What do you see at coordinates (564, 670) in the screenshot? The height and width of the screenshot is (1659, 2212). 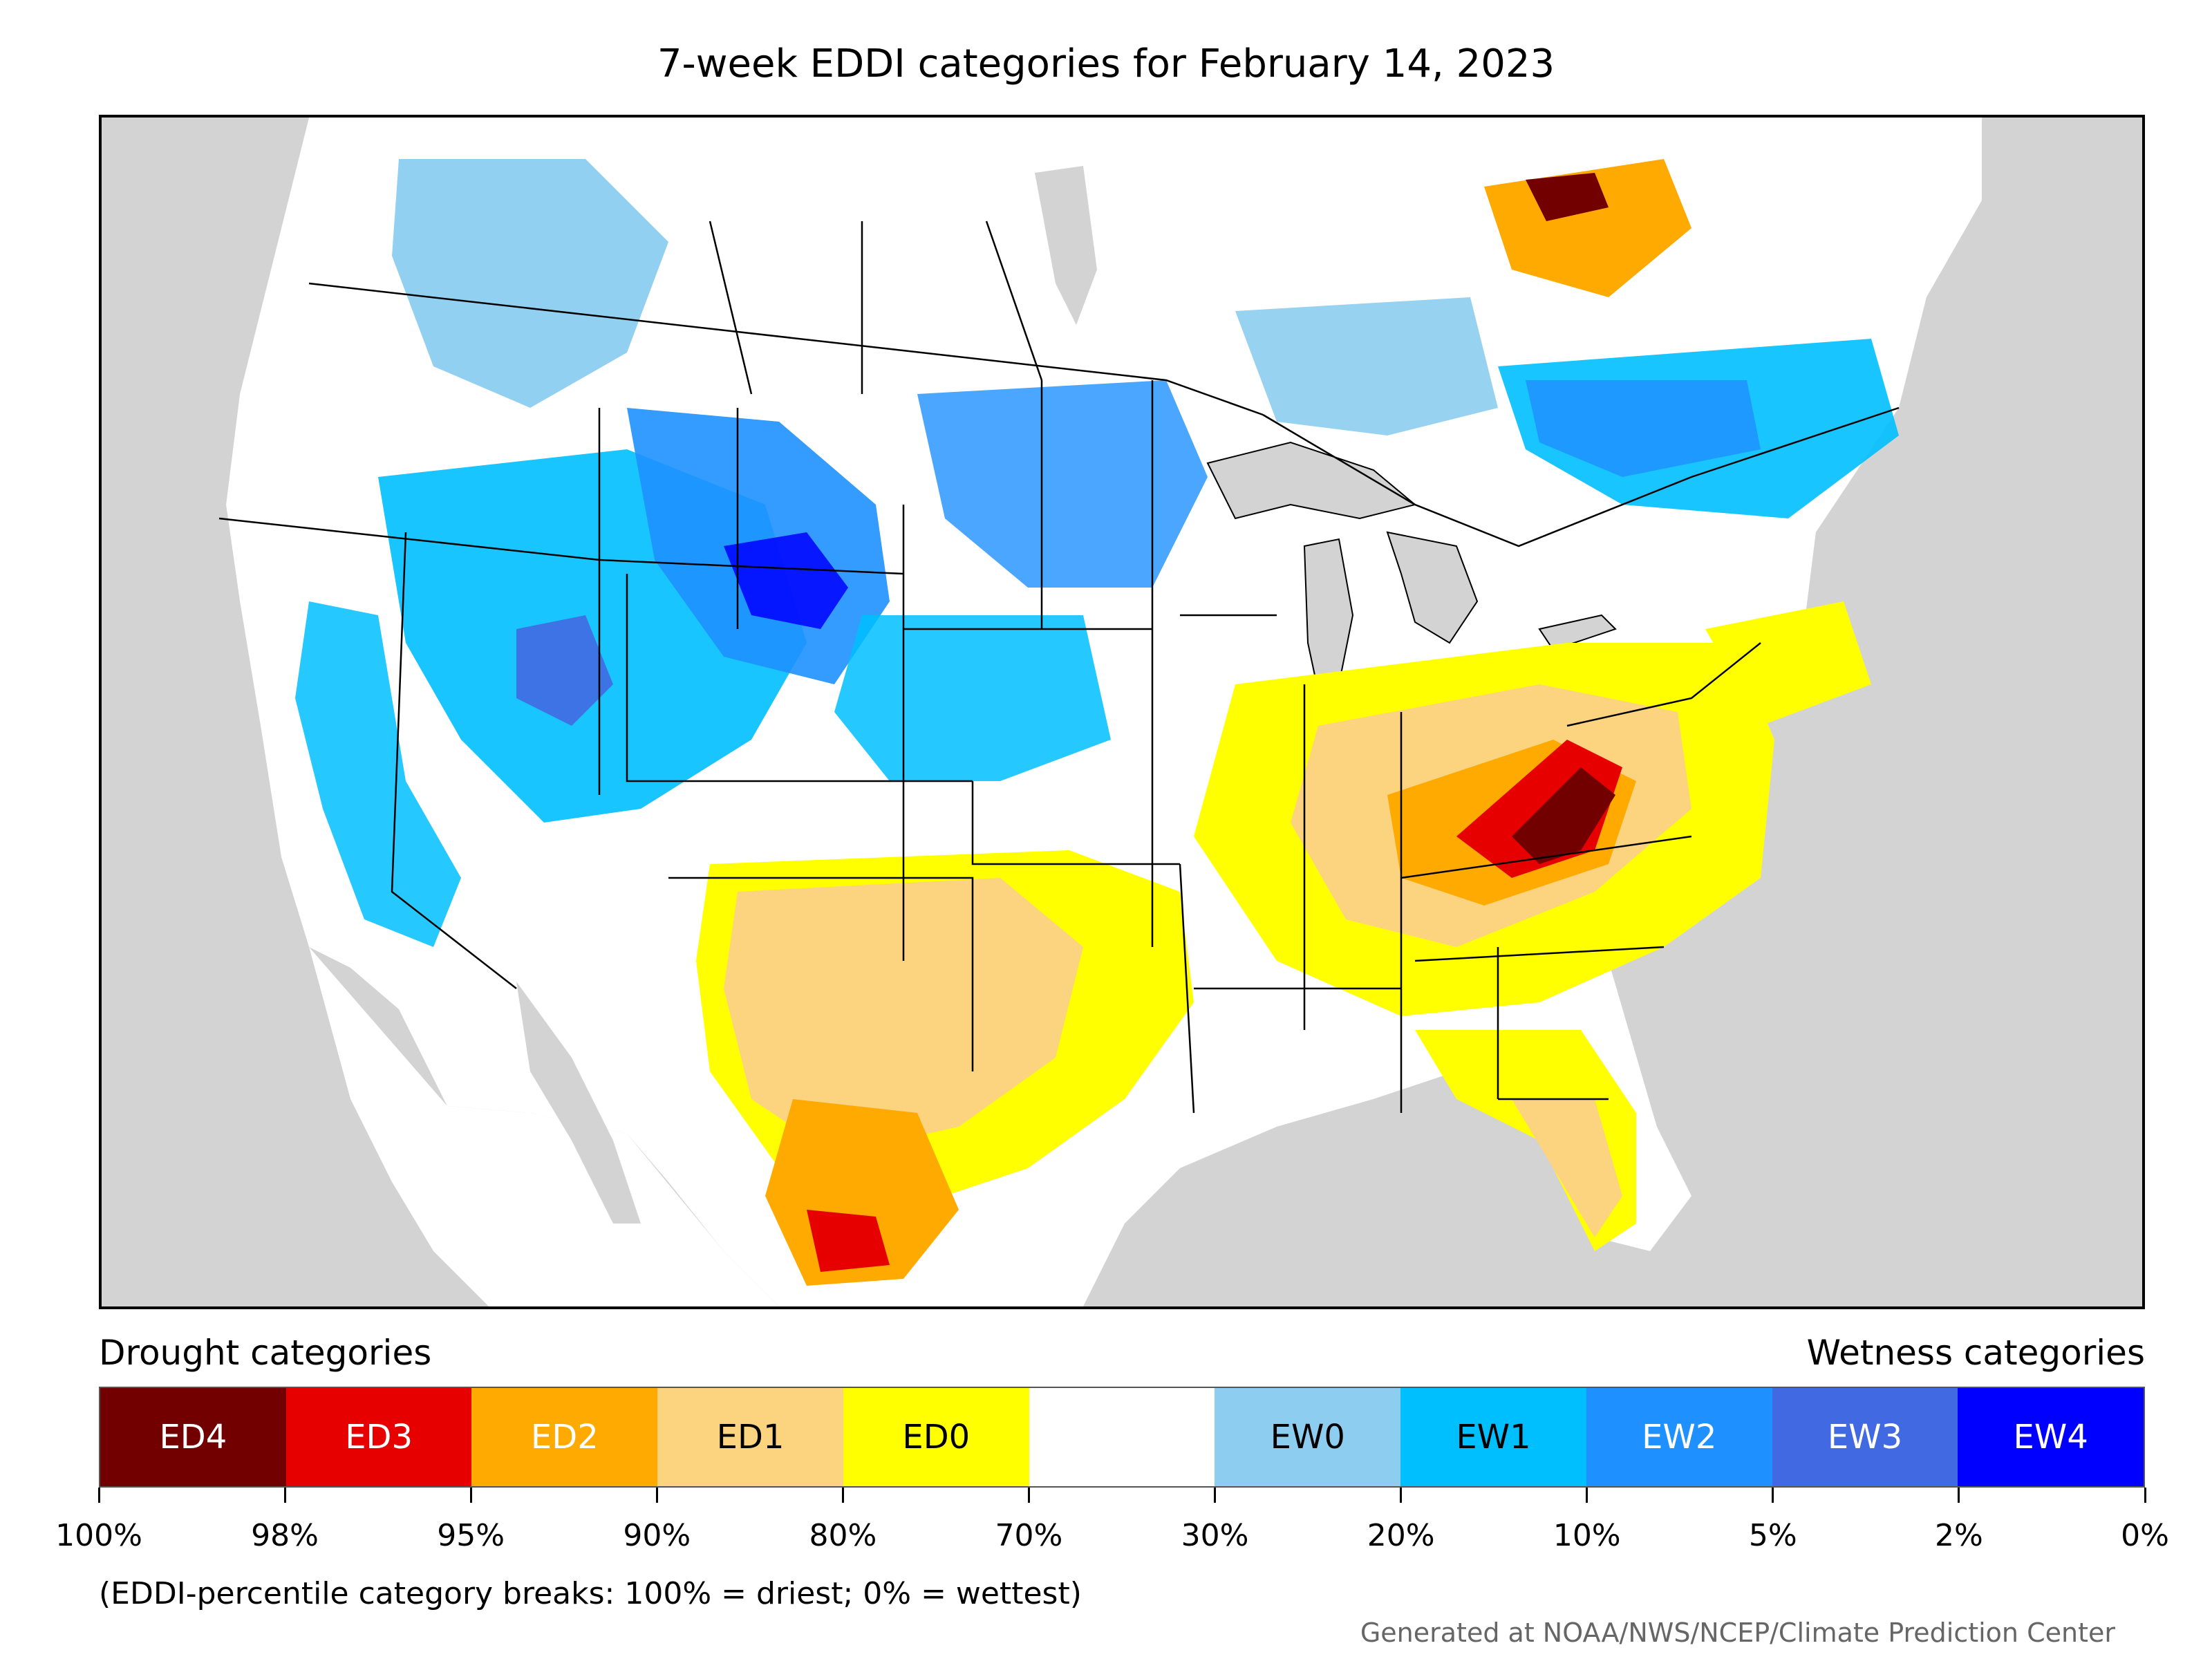 I see `ew3-nevada` at bounding box center [564, 670].